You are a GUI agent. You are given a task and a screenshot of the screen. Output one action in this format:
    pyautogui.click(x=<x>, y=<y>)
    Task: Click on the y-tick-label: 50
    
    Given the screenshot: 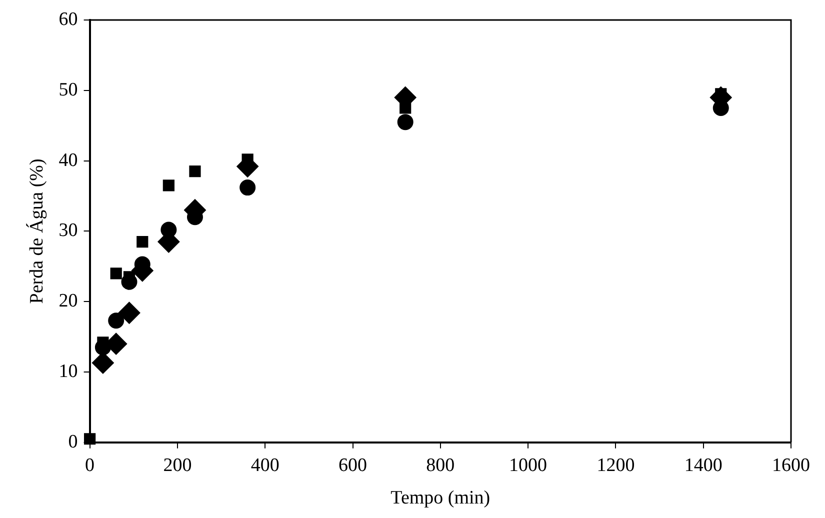 What is the action you would take?
    pyautogui.click(x=68, y=89)
    